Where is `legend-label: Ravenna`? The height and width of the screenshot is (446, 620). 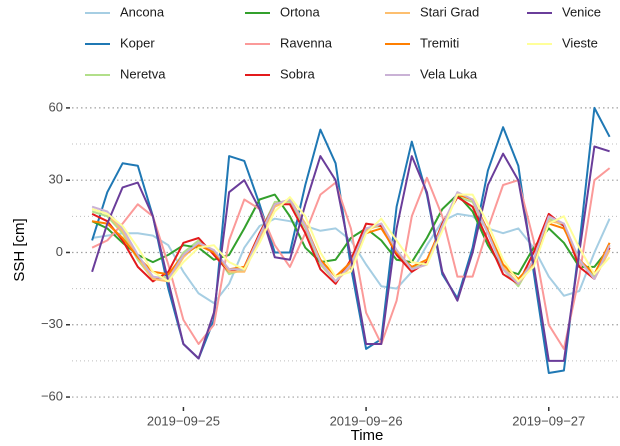
legend-label: Ravenna is located at coordinates (306, 42).